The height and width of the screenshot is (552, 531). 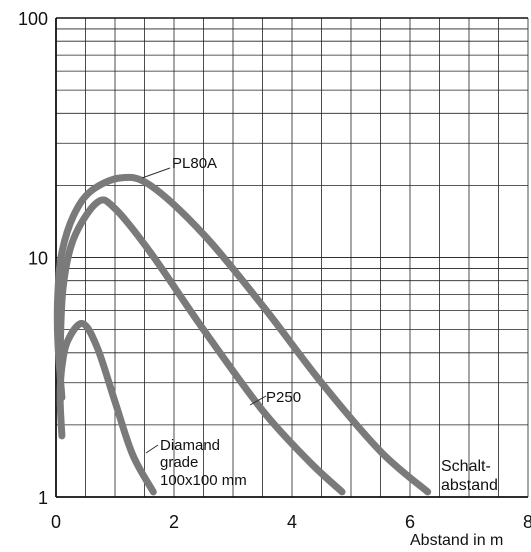 I want to click on x-tick-label: 2, so click(x=174, y=522).